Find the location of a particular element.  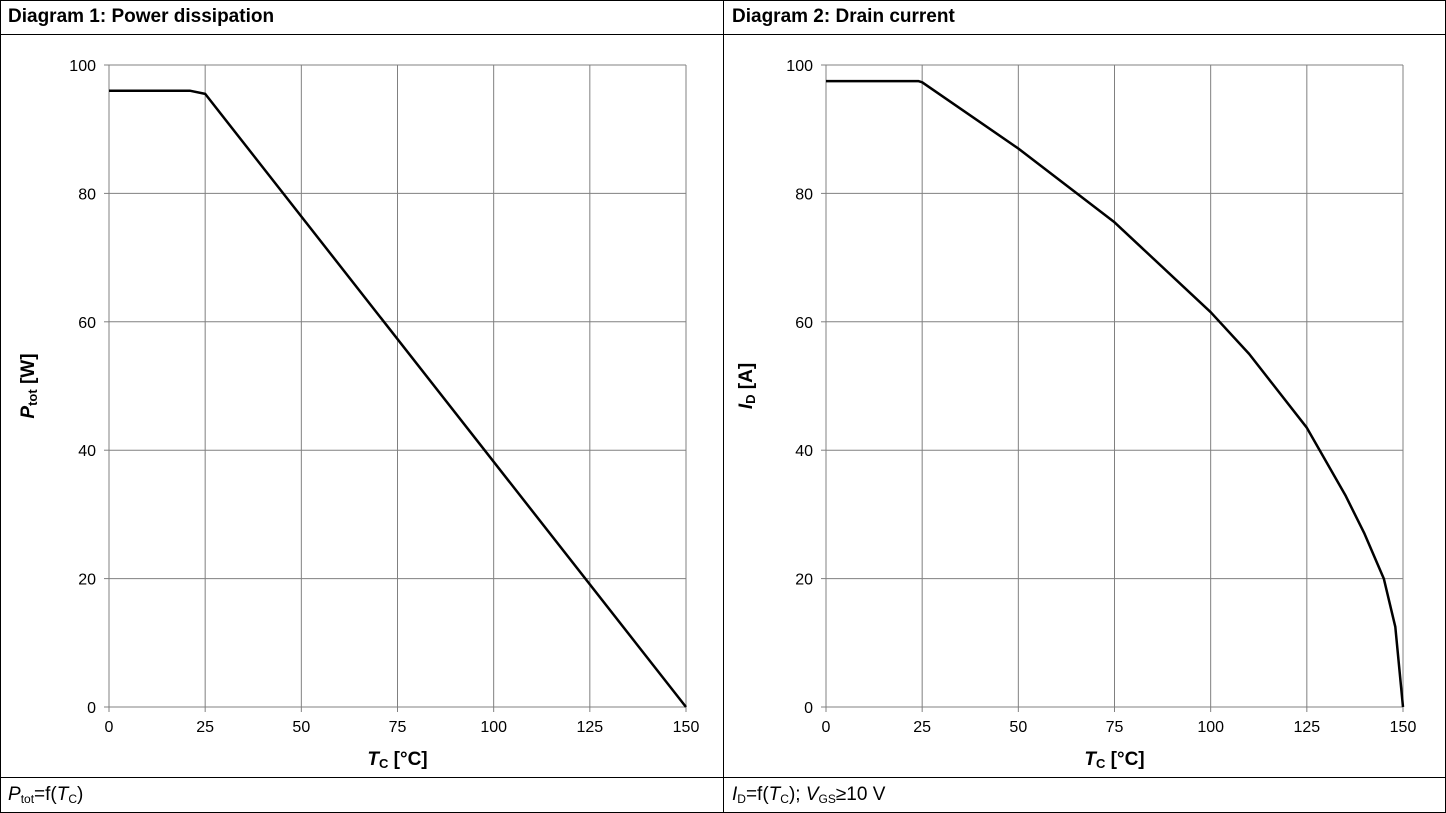

column-divider is located at coordinates (723, 406).